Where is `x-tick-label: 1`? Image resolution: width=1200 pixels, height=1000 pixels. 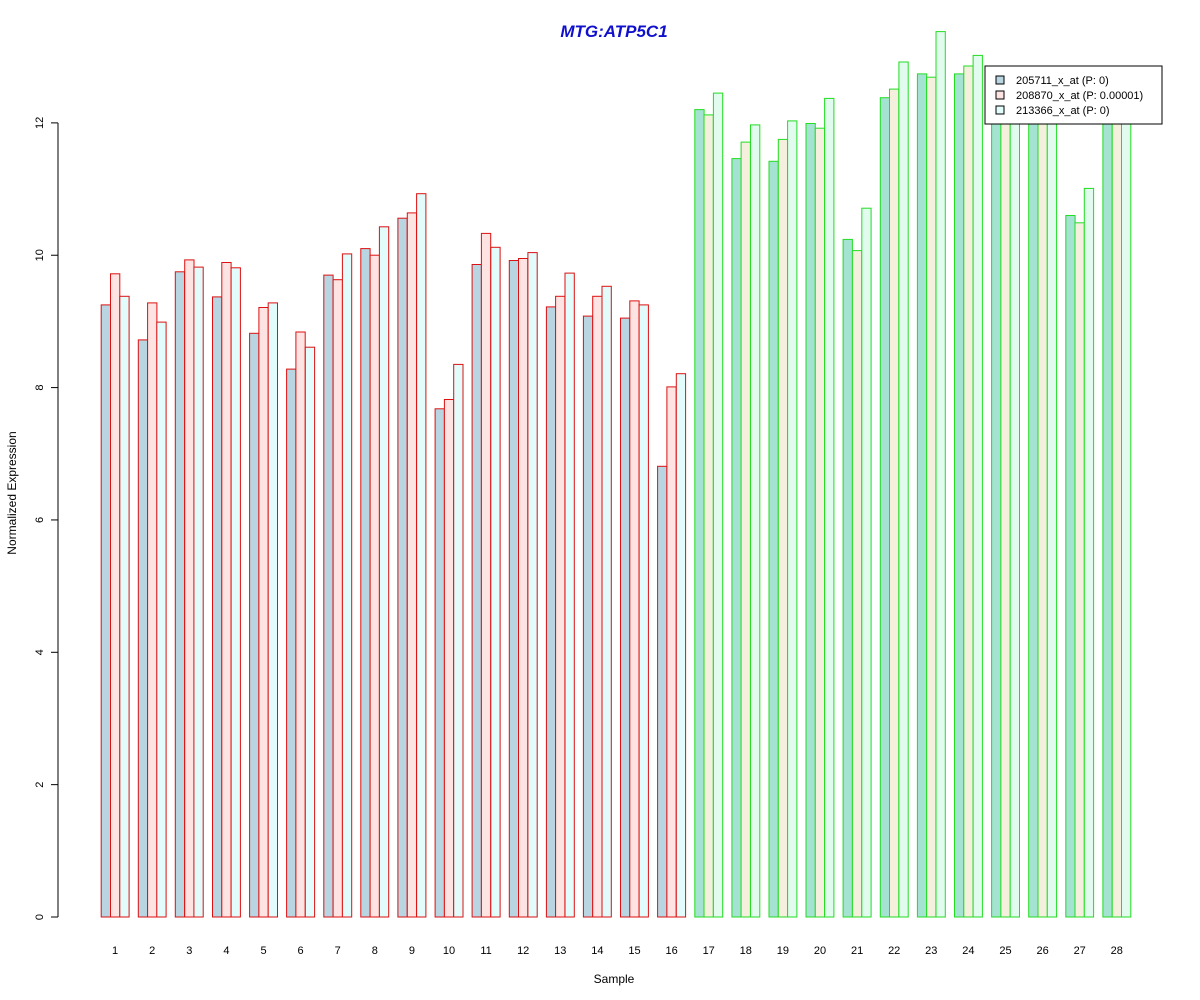 x-tick-label: 1 is located at coordinates (115, 951).